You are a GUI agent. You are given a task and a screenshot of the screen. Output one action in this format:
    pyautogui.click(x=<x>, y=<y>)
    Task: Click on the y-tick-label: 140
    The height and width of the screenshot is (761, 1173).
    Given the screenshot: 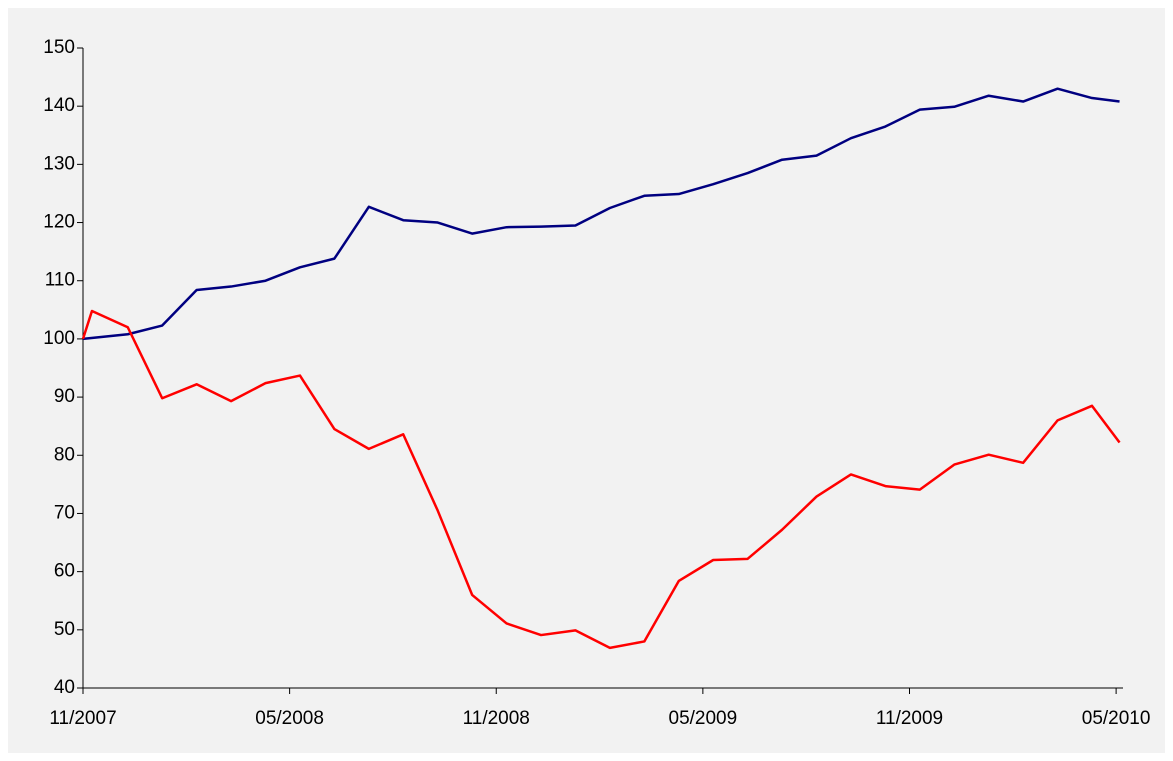 What is the action you would take?
    pyautogui.click(x=59, y=105)
    